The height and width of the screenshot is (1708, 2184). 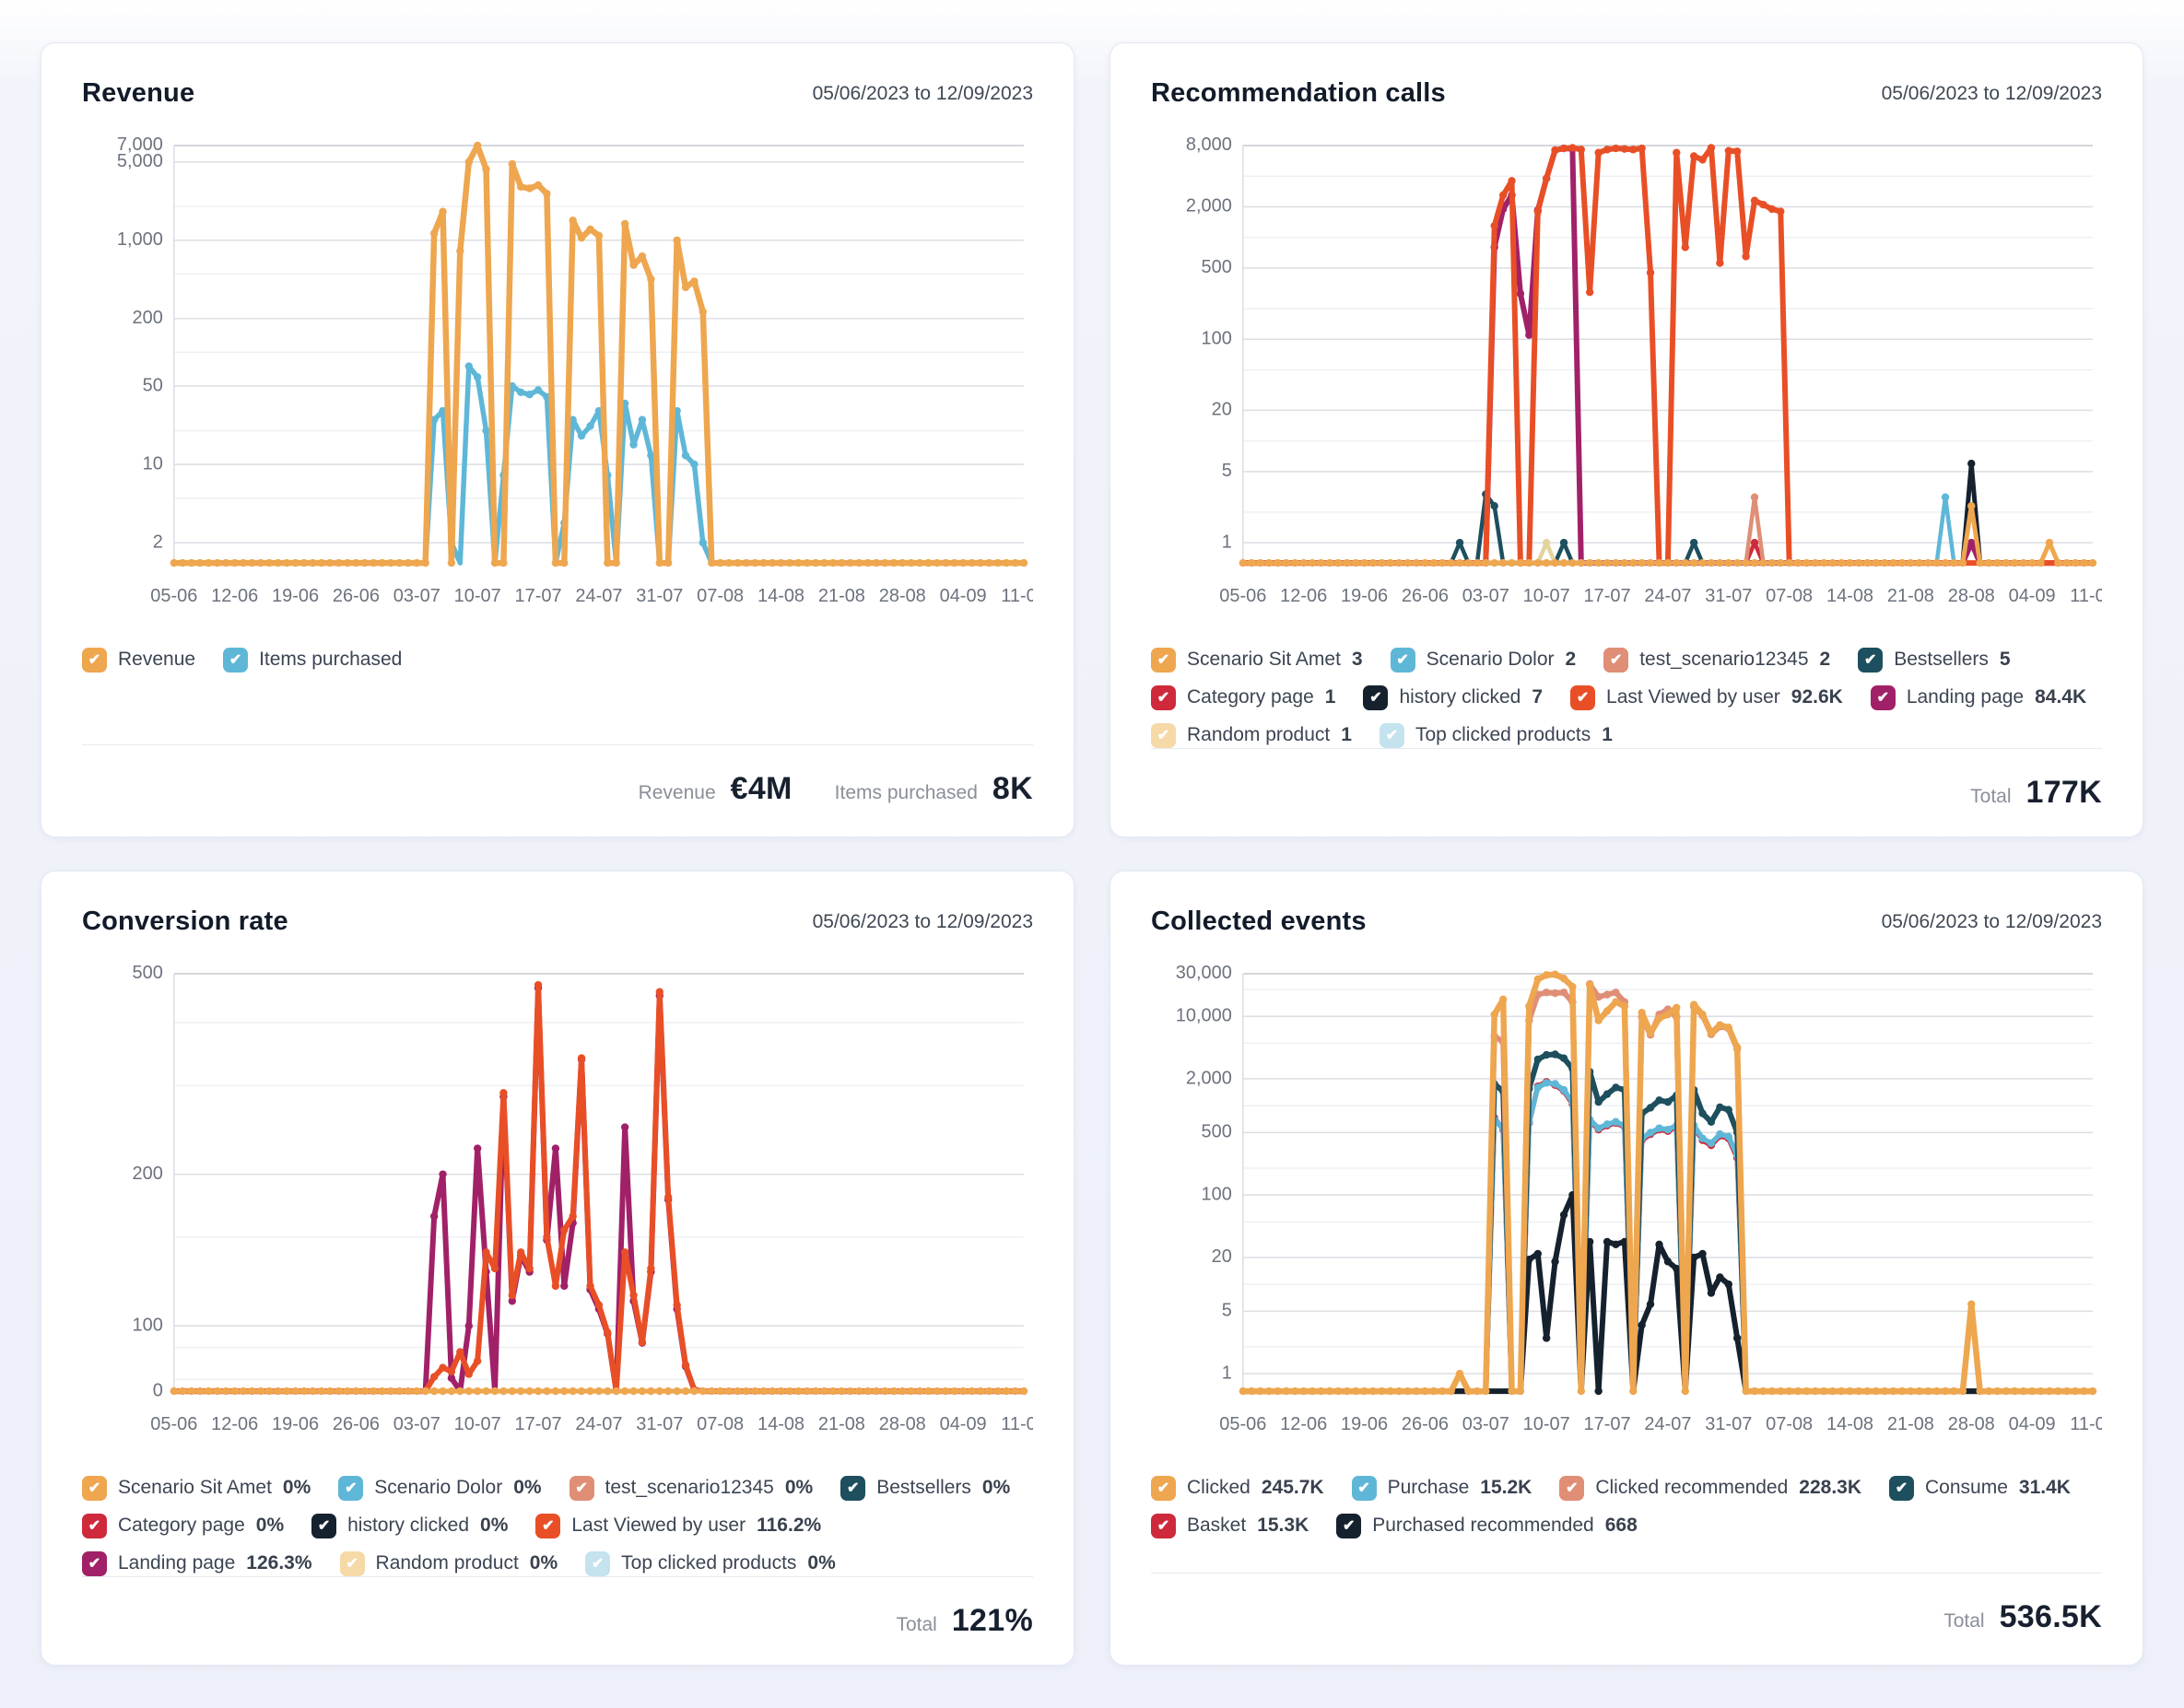 I want to click on card-footer: Revenue €4M Items purchased 8K, so click(x=557, y=775).